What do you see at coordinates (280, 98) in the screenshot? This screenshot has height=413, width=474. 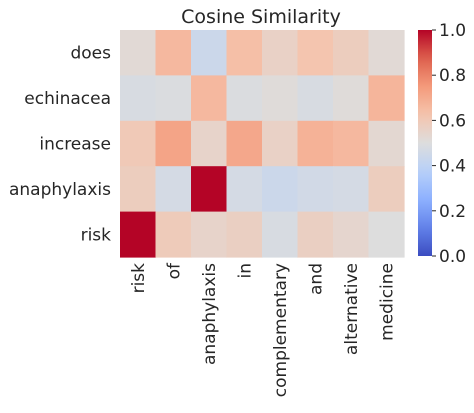 I see `heatmap-cell-echinacea-complementary` at bounding box center [280, 98].